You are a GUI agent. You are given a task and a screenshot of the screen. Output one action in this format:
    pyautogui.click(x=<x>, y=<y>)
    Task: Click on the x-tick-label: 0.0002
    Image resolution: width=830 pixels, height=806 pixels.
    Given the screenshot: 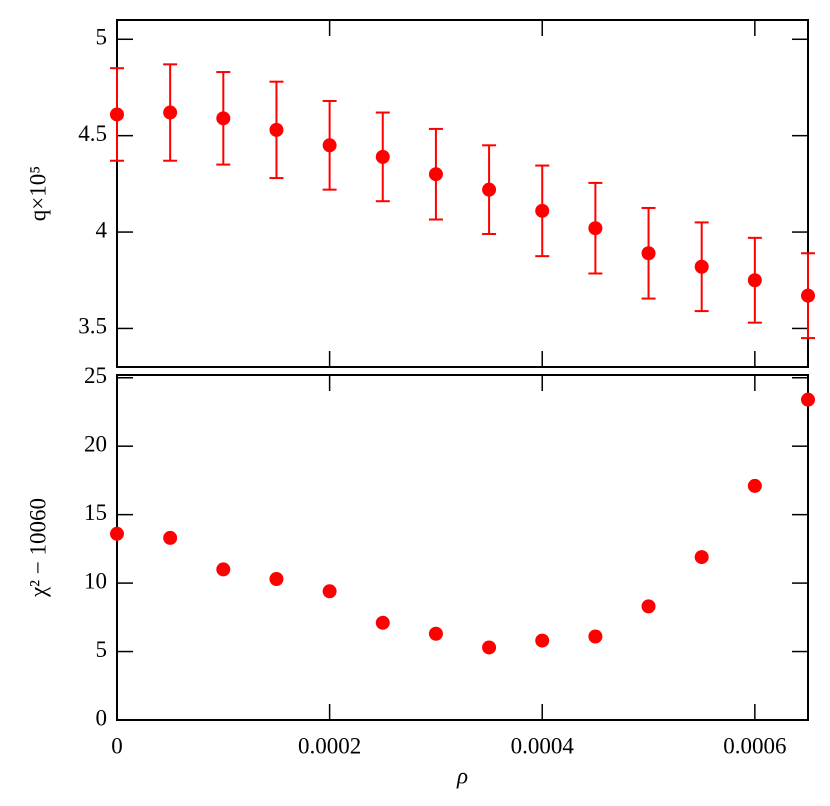 What is the action you would take?
    pyautogui.click(x=329, y=745)
    